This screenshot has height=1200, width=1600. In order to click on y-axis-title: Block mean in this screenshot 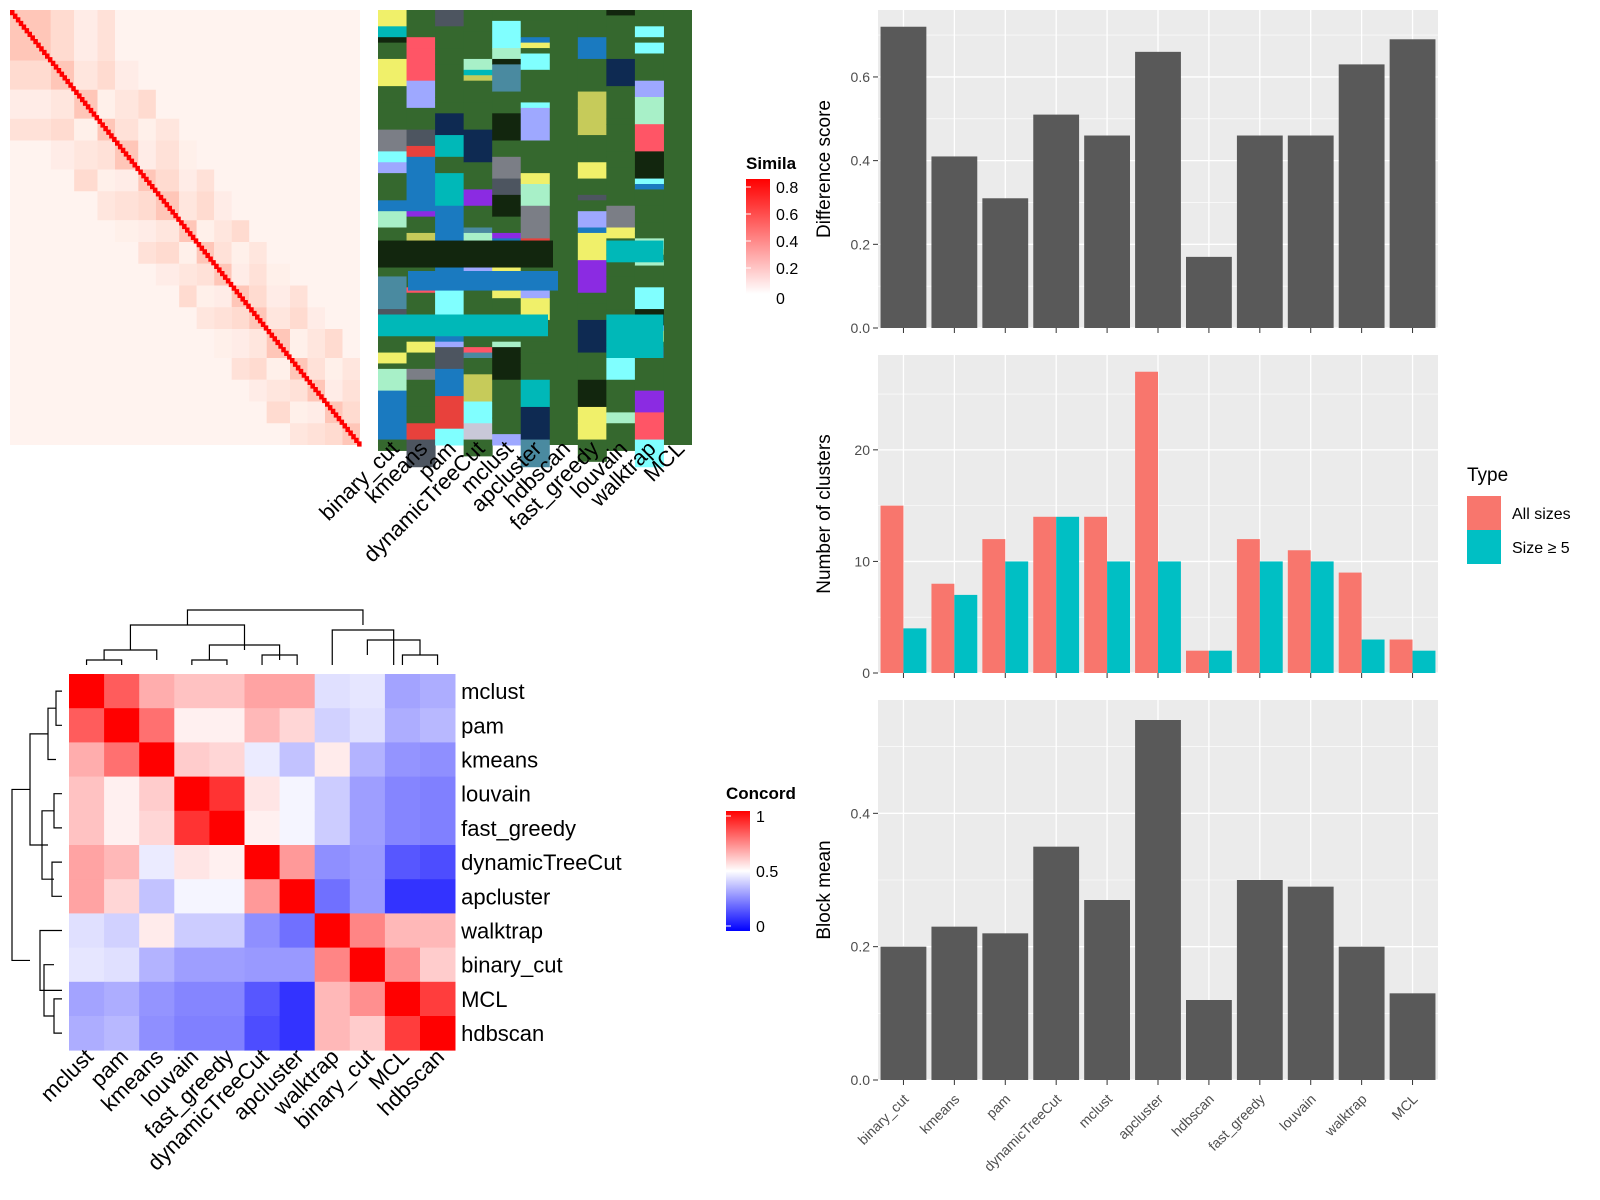, I will do `click(824, 889)`.